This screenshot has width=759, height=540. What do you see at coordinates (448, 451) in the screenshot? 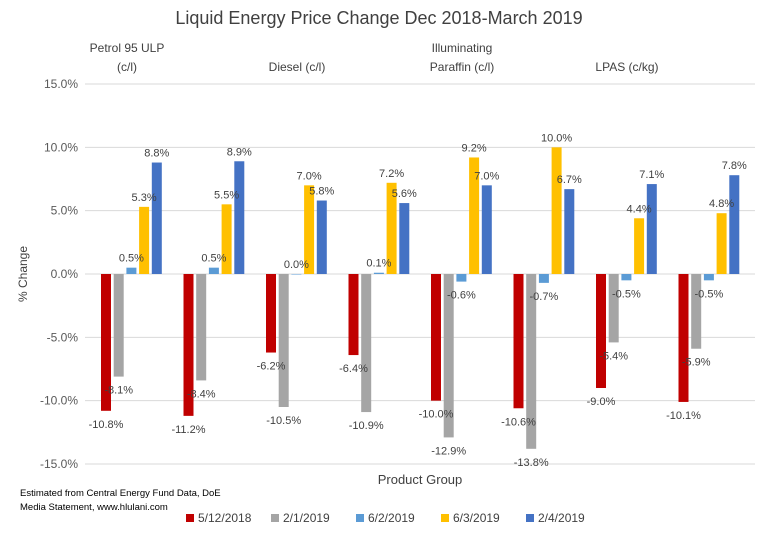
I see `data-label: -12.9%` at bounding box center [448, 451].